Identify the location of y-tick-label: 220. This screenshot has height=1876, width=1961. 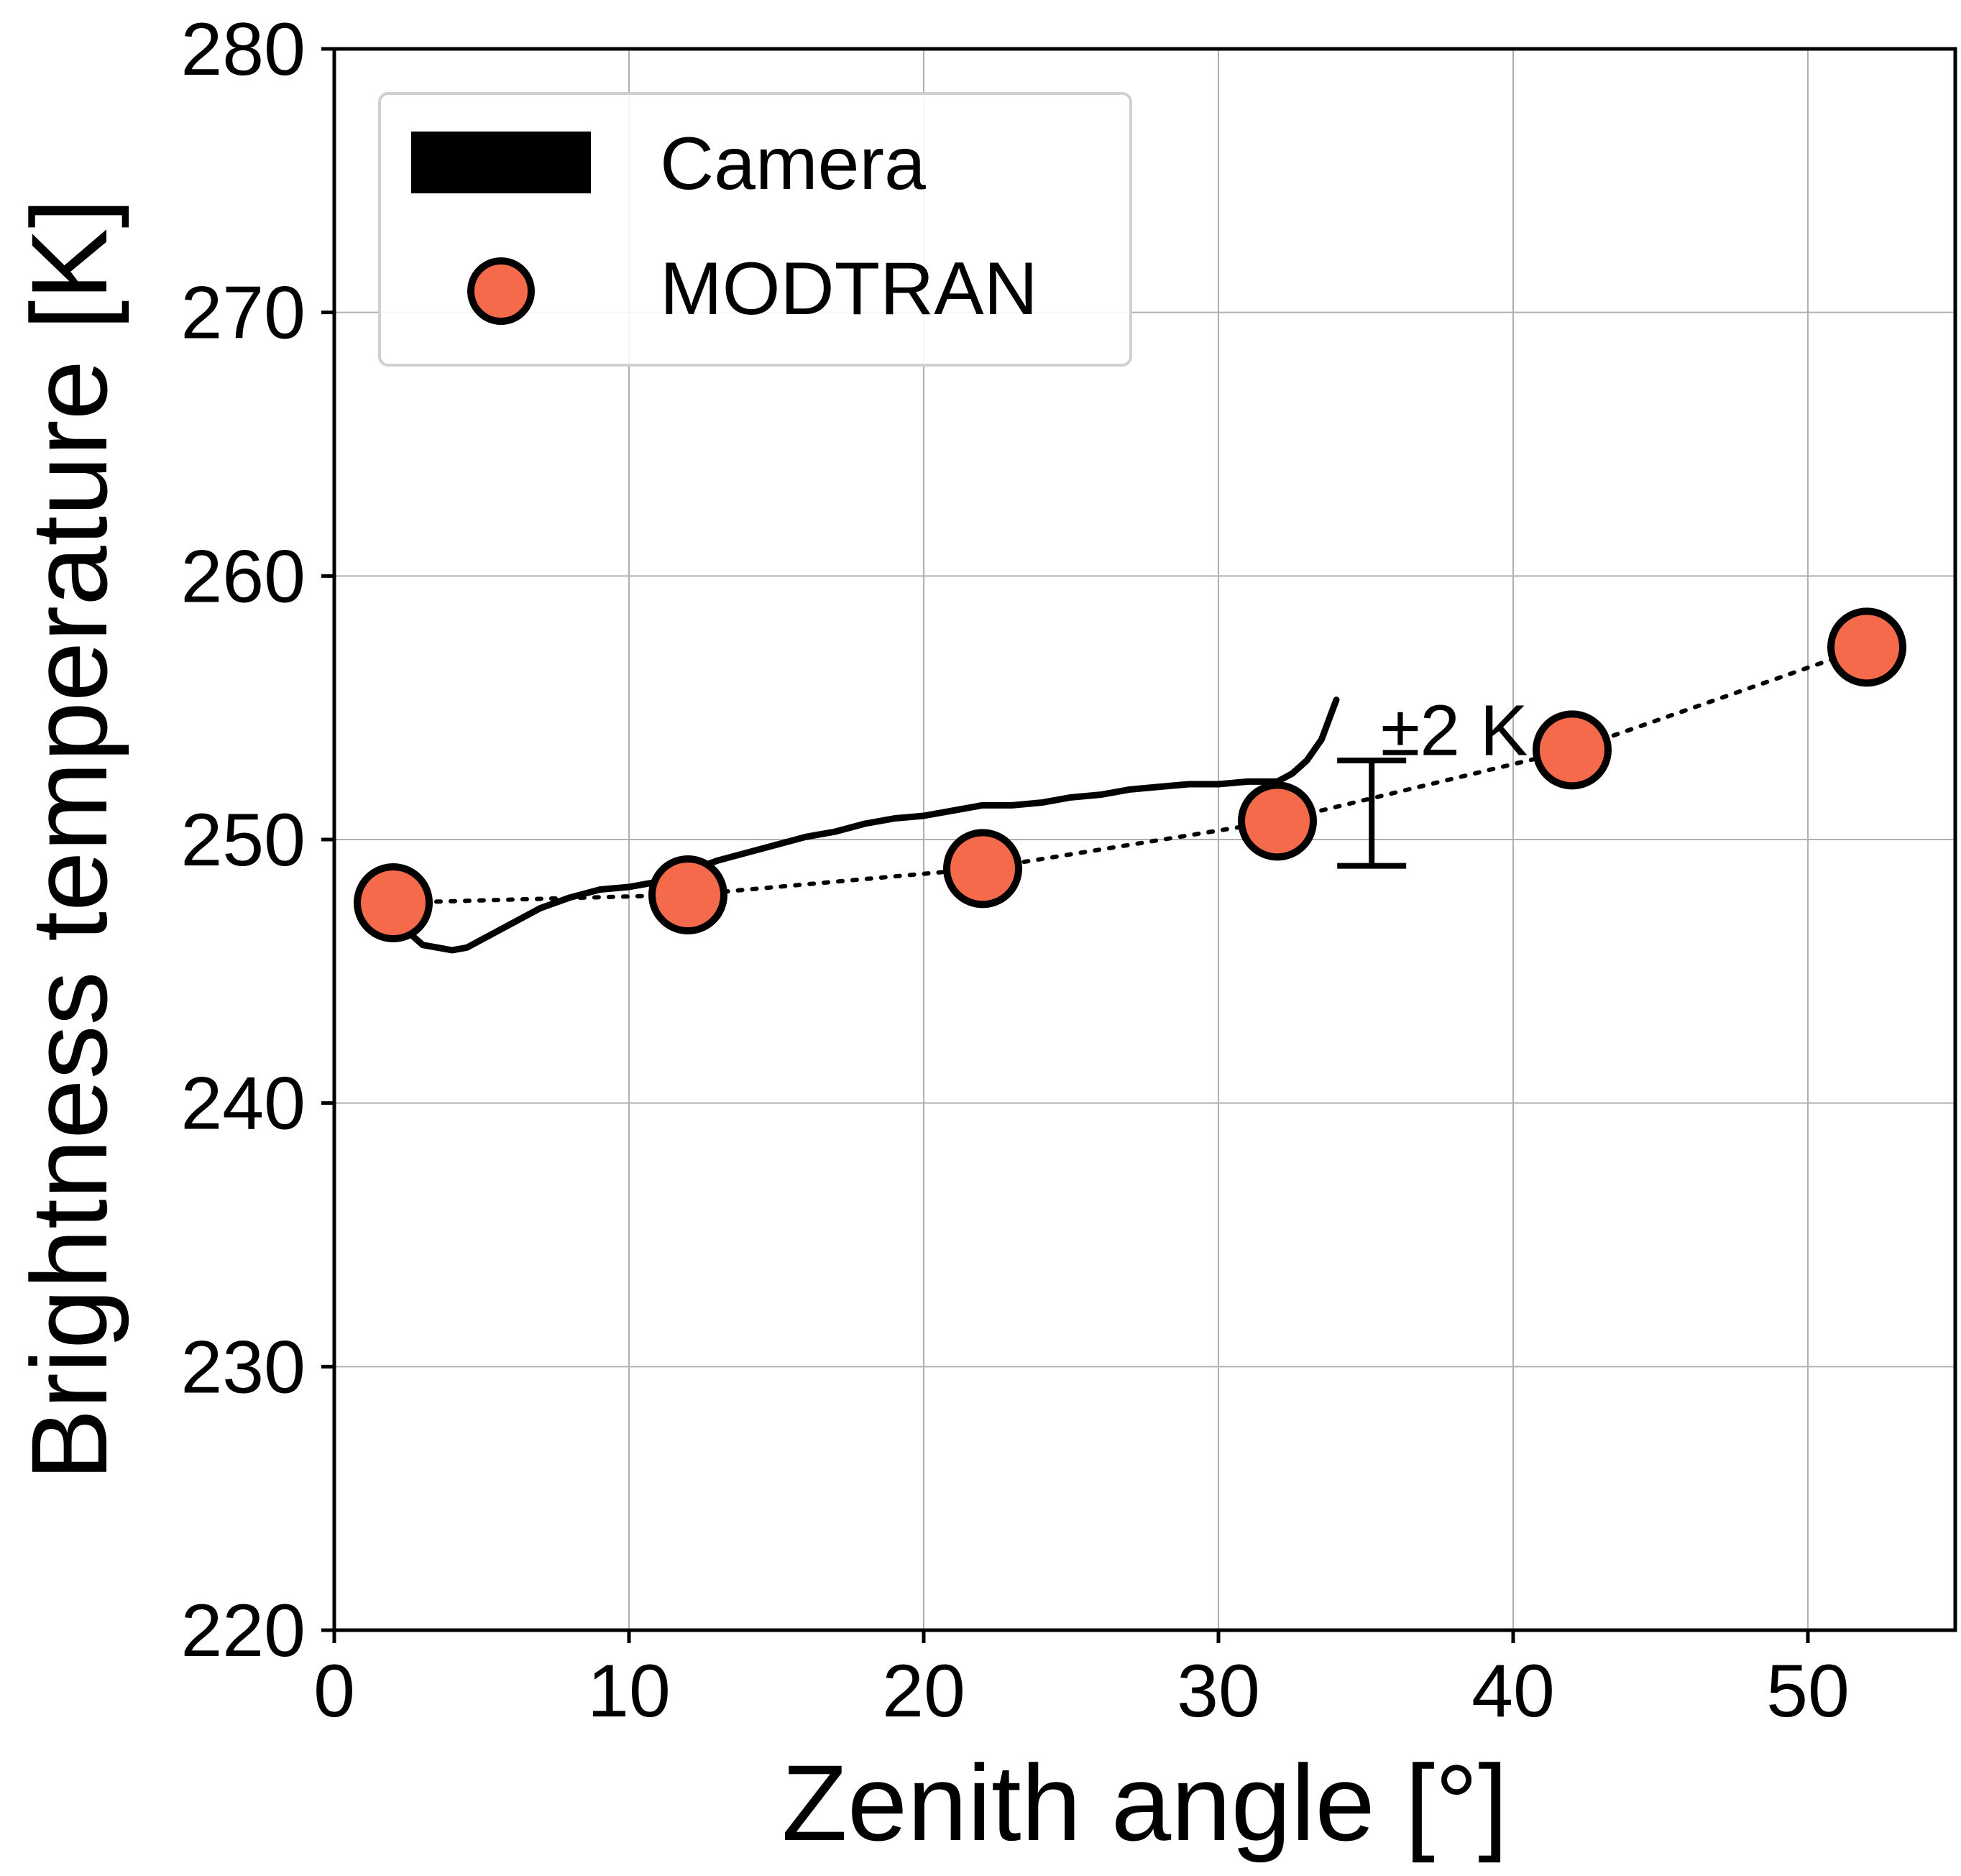
(243, 1631).